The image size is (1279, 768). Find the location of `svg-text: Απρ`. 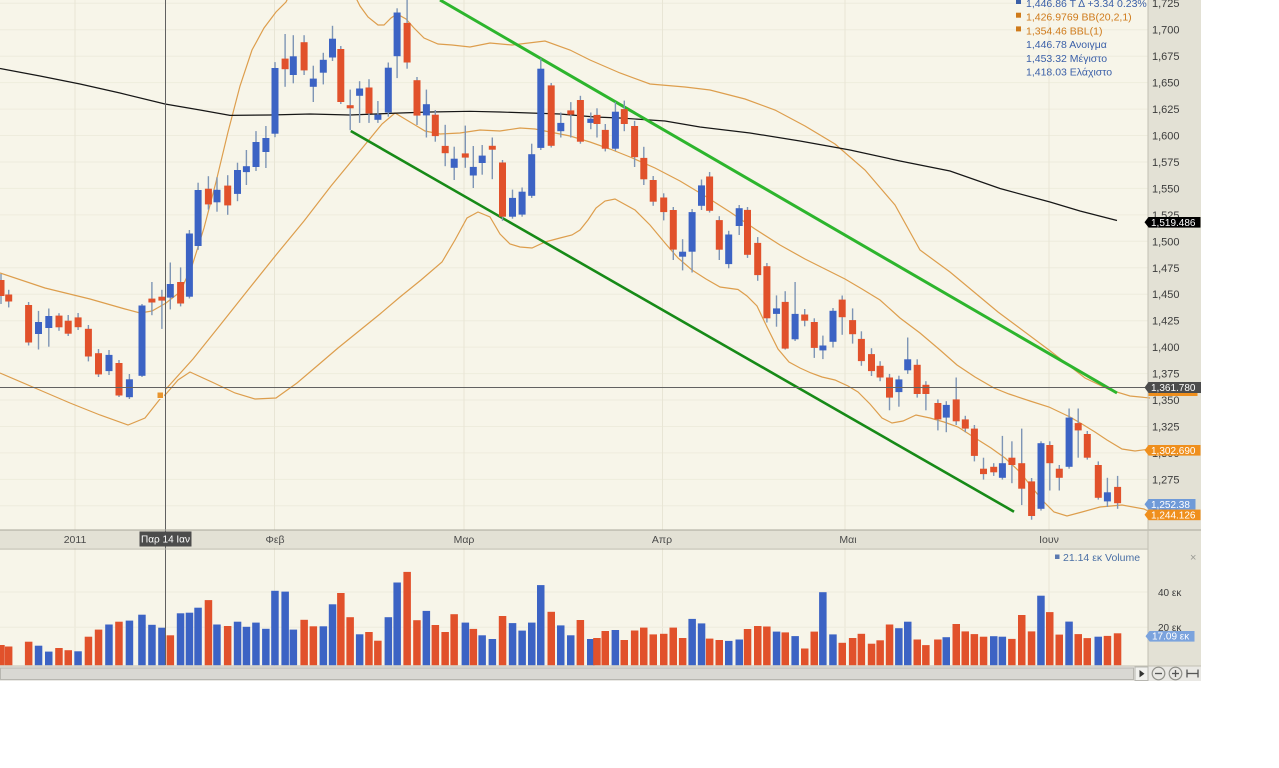

svg-text: Απρ is located at coordinates (662, 540).